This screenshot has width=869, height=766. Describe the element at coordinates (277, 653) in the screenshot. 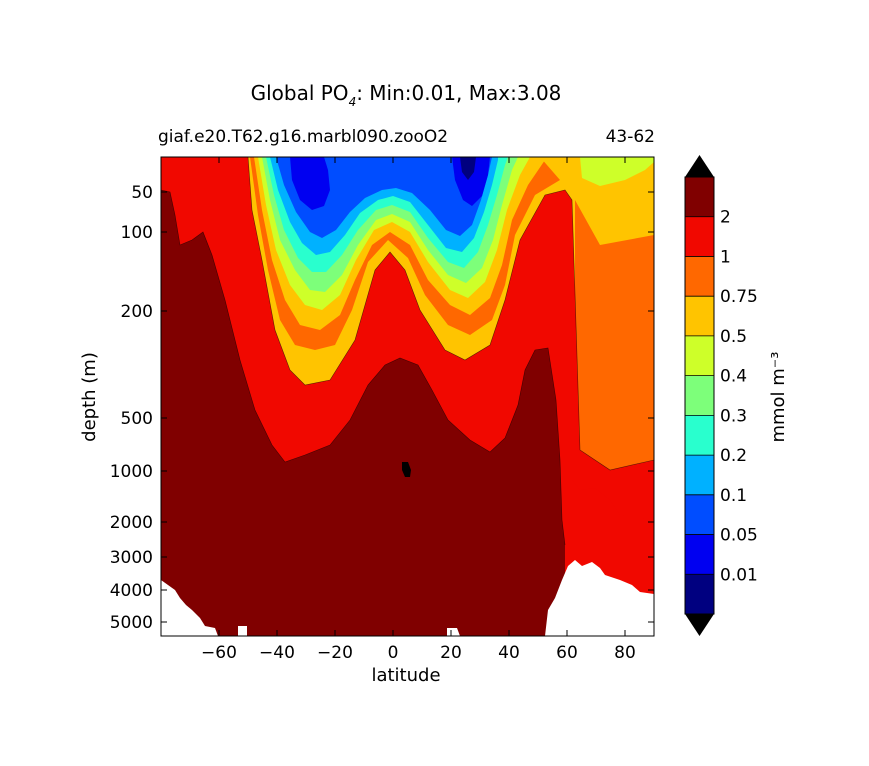

I see `x-tick-label: −40` at that location.